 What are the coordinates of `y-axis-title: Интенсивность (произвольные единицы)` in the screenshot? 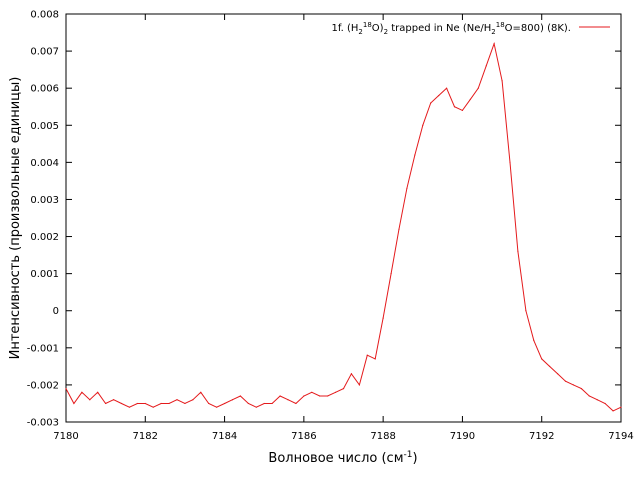 It's located at (15, 218).